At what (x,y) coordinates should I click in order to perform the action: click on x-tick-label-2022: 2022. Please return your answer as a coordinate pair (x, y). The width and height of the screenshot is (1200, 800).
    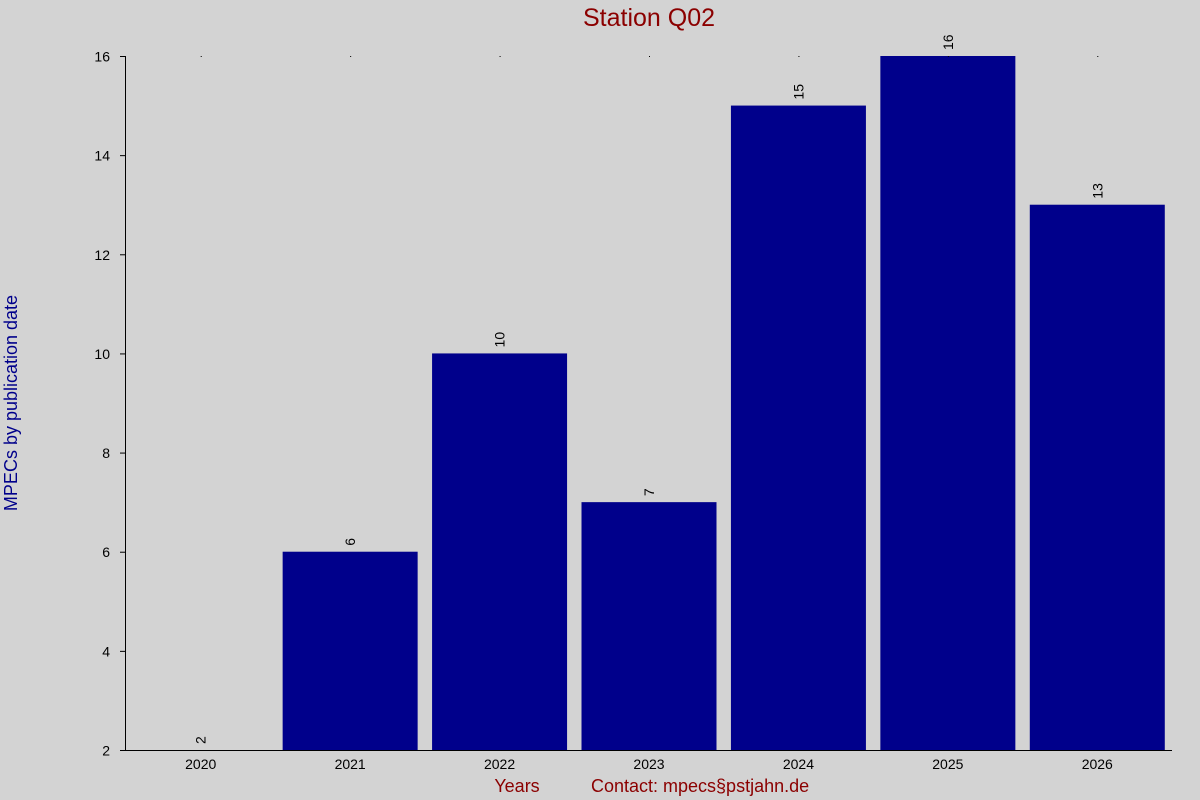
    Looking at the image, I should click on (499, 764).